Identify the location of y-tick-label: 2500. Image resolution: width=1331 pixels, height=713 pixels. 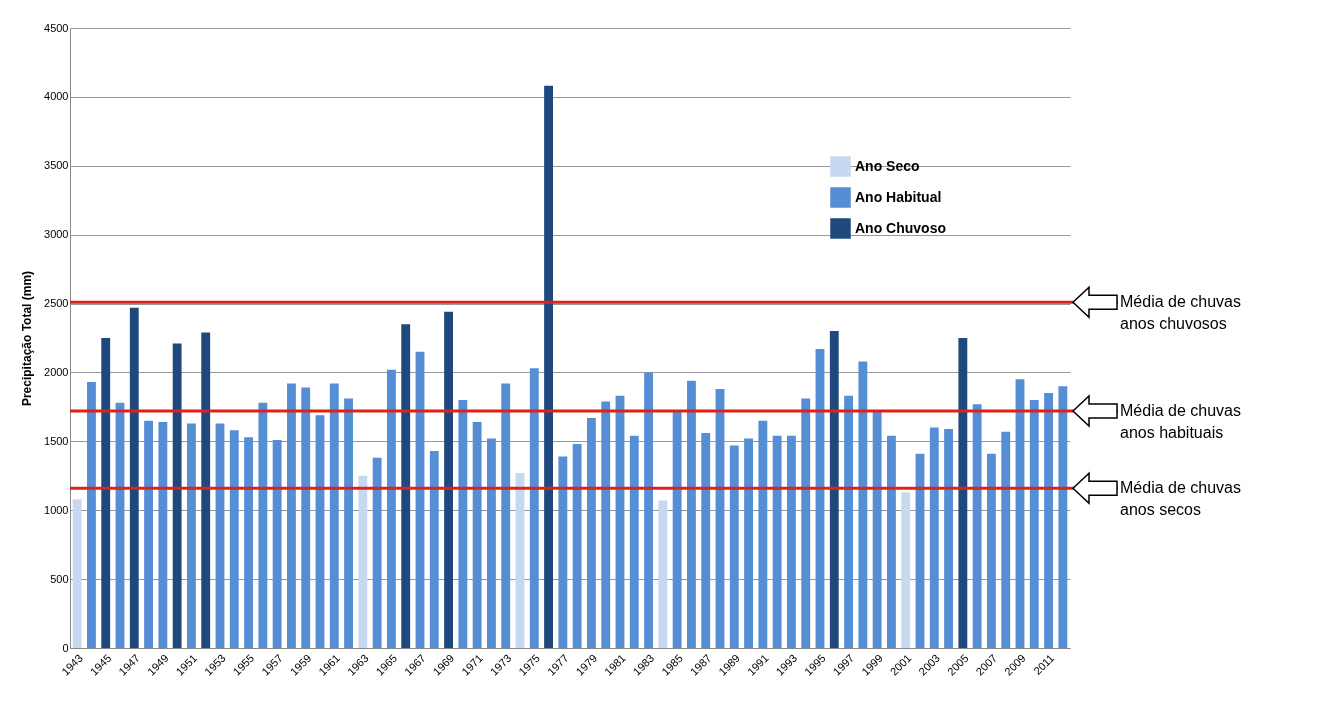
(56, 303).